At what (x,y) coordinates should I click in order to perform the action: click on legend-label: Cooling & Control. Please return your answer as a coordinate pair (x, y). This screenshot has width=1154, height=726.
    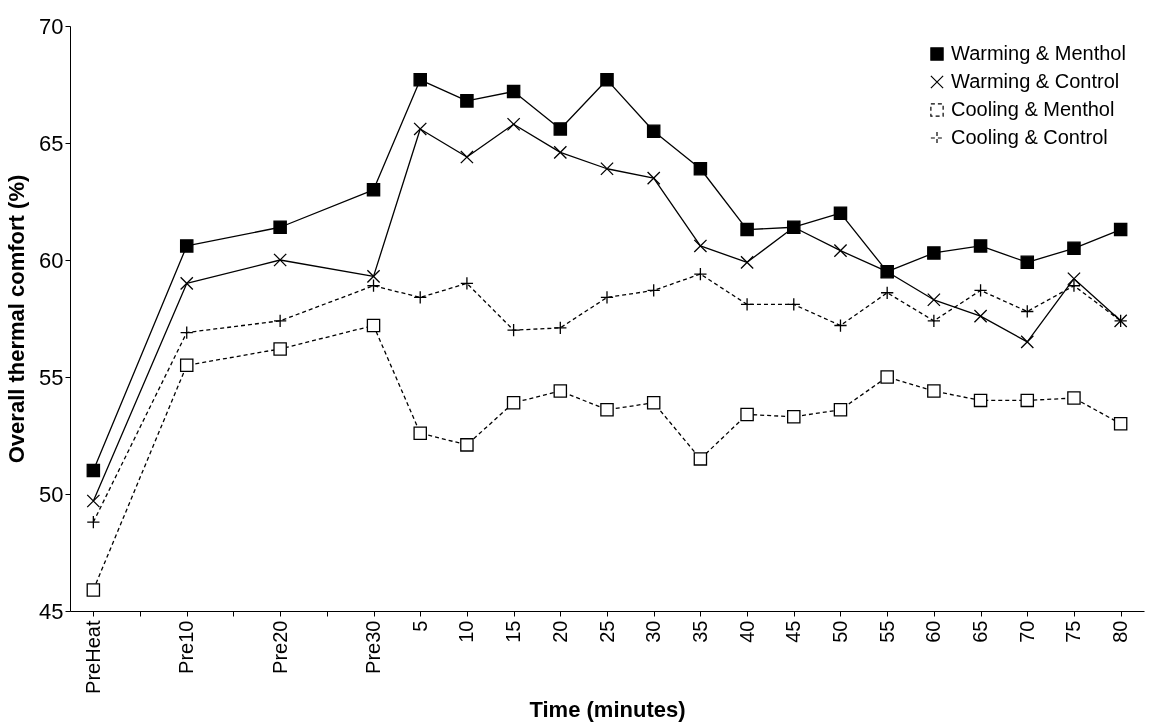
    Looking at the image, I should click on (1029, 137).